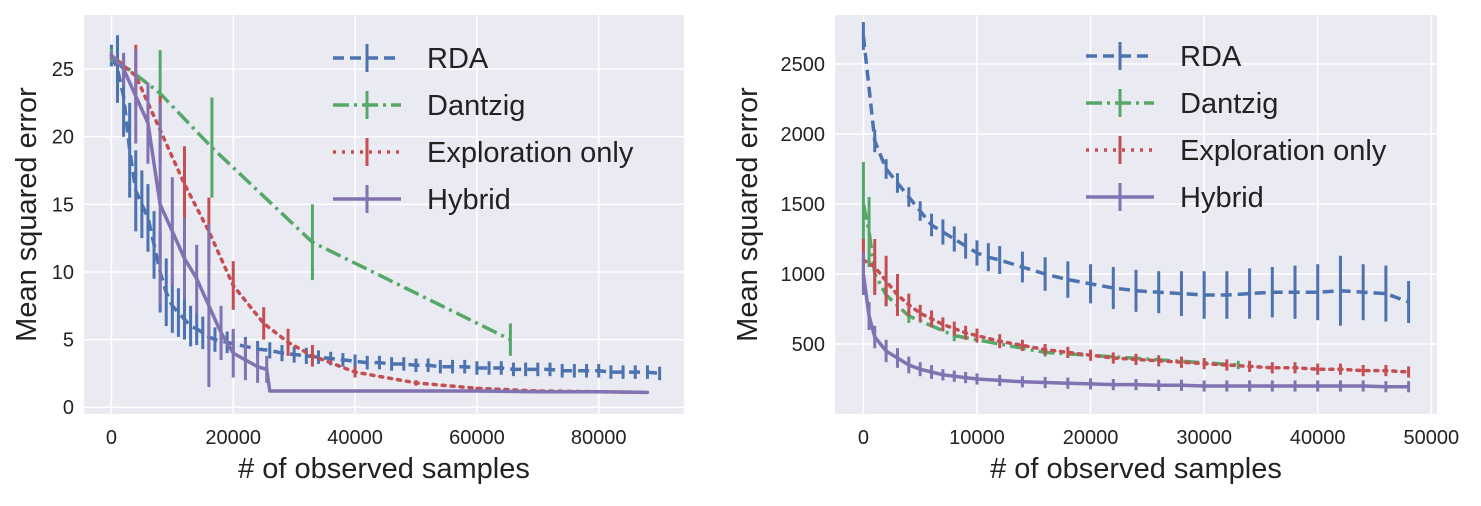 The height and width of the screenshot is (506, 1481). I want to click on y-tick-label: 0, so click(68, 408).